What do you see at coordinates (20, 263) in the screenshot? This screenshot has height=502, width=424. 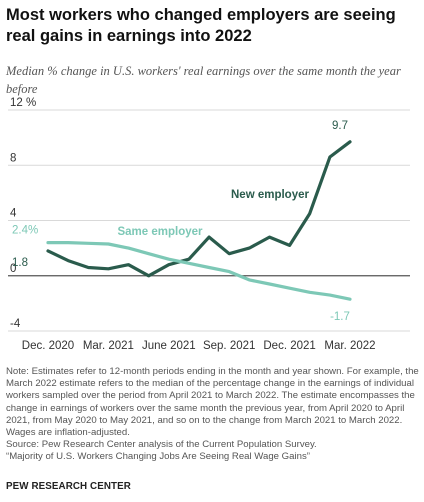 I see `data-label-start-new-employer: 1.8` at bounding box center [20, 263].